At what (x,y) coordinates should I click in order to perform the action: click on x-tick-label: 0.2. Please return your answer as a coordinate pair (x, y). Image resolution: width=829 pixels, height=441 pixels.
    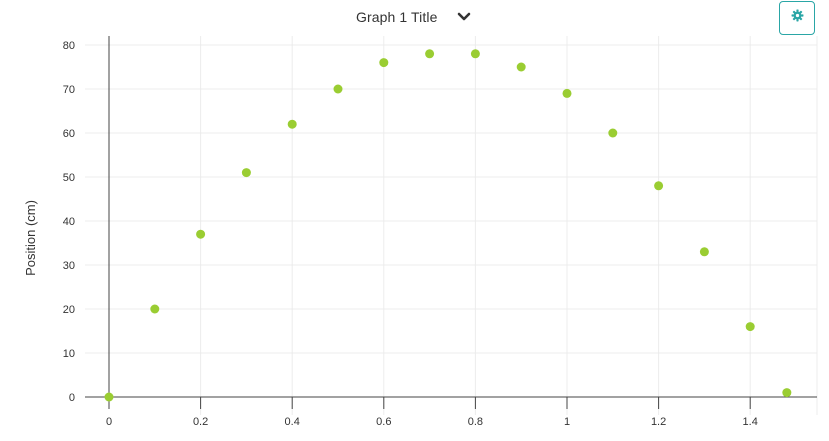
    Looking at the image, I should click on (200, 422).